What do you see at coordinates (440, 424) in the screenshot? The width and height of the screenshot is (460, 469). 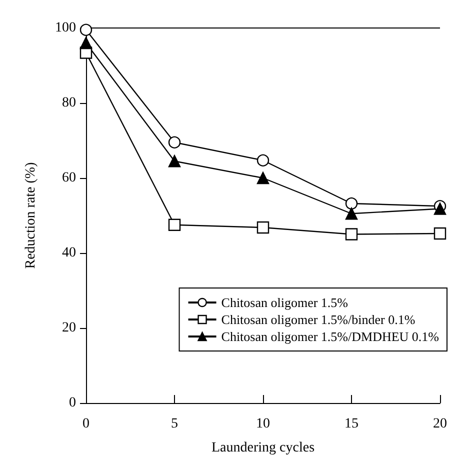 I see `x-tick-label: 20` at bounding box center [440, 424].